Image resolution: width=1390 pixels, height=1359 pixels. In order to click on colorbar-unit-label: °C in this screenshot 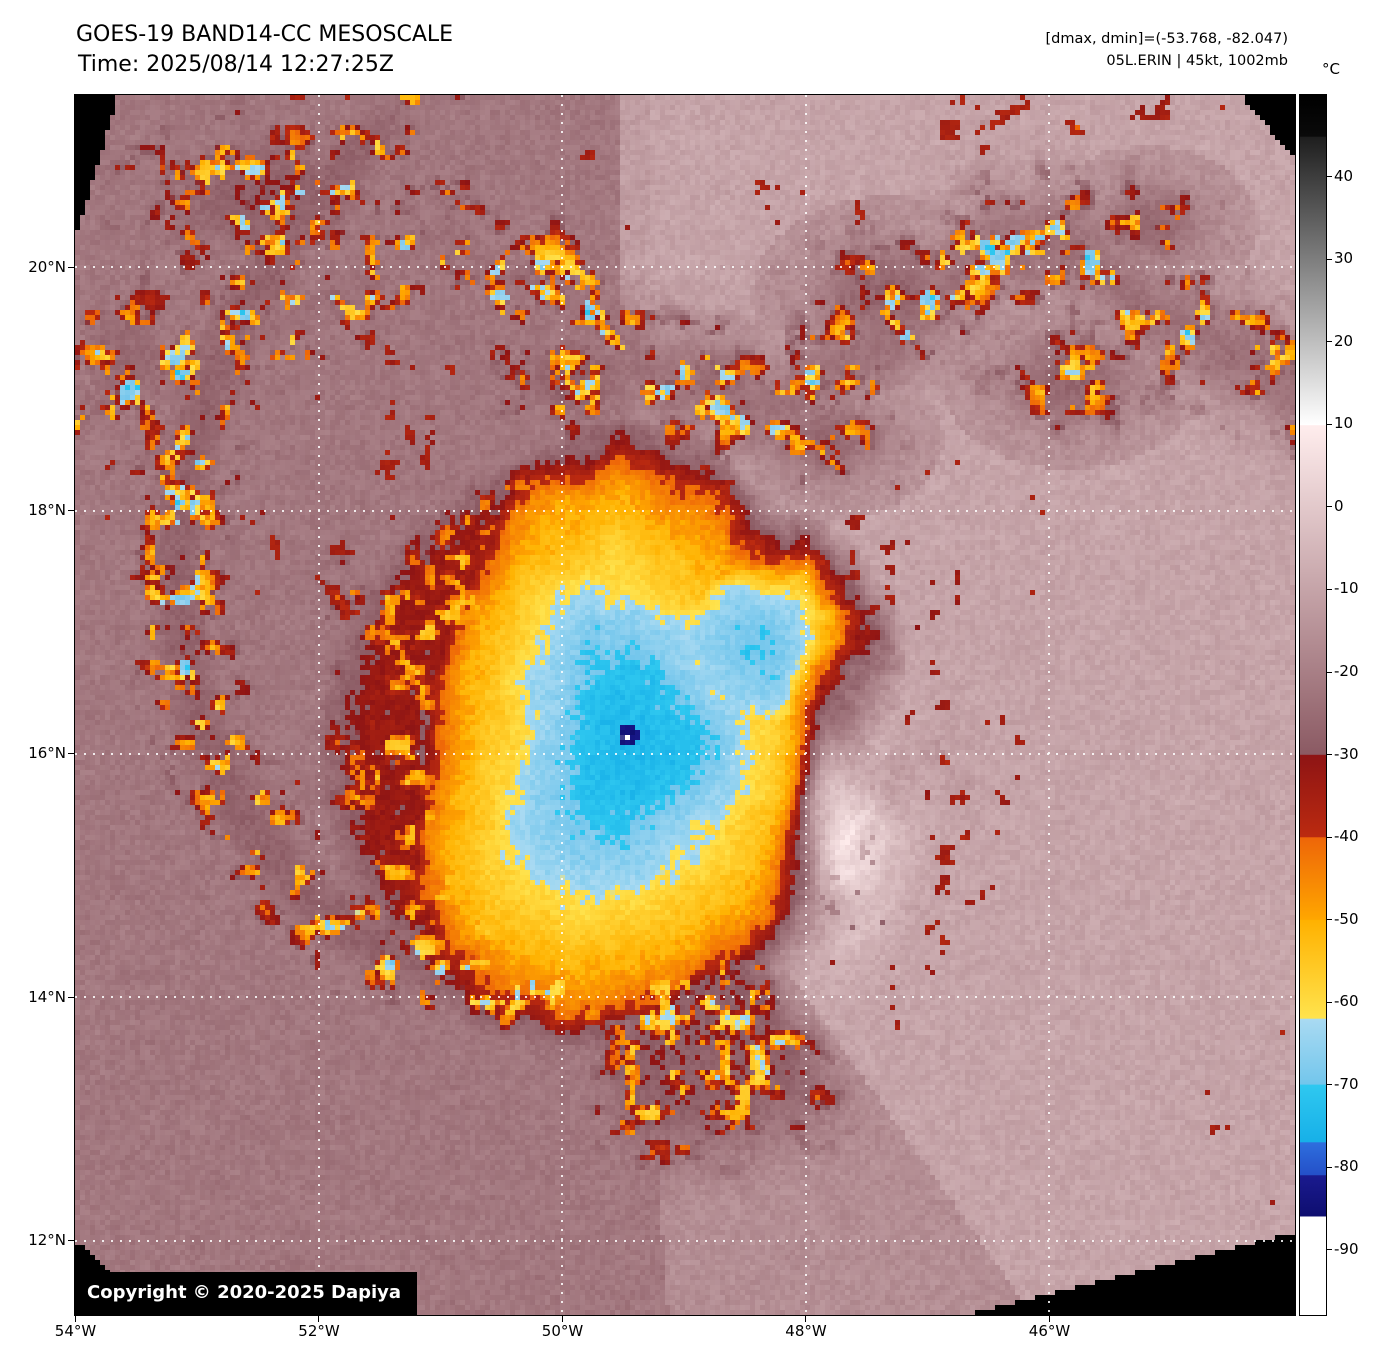, I will do `click(1331, 69)`.